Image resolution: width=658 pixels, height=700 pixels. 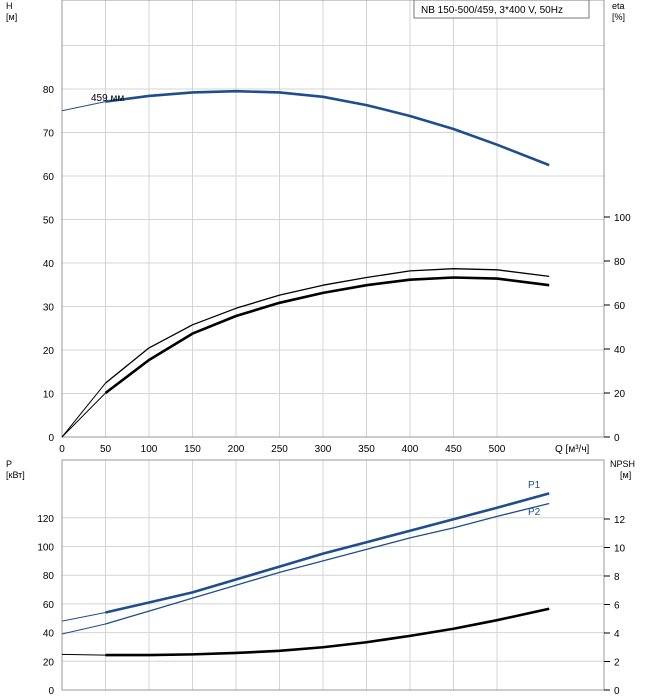 What do you see at coordinates (49, 662) in the screenshot?
I see `power-tick-label: 20` at bounding box center [49, 662].